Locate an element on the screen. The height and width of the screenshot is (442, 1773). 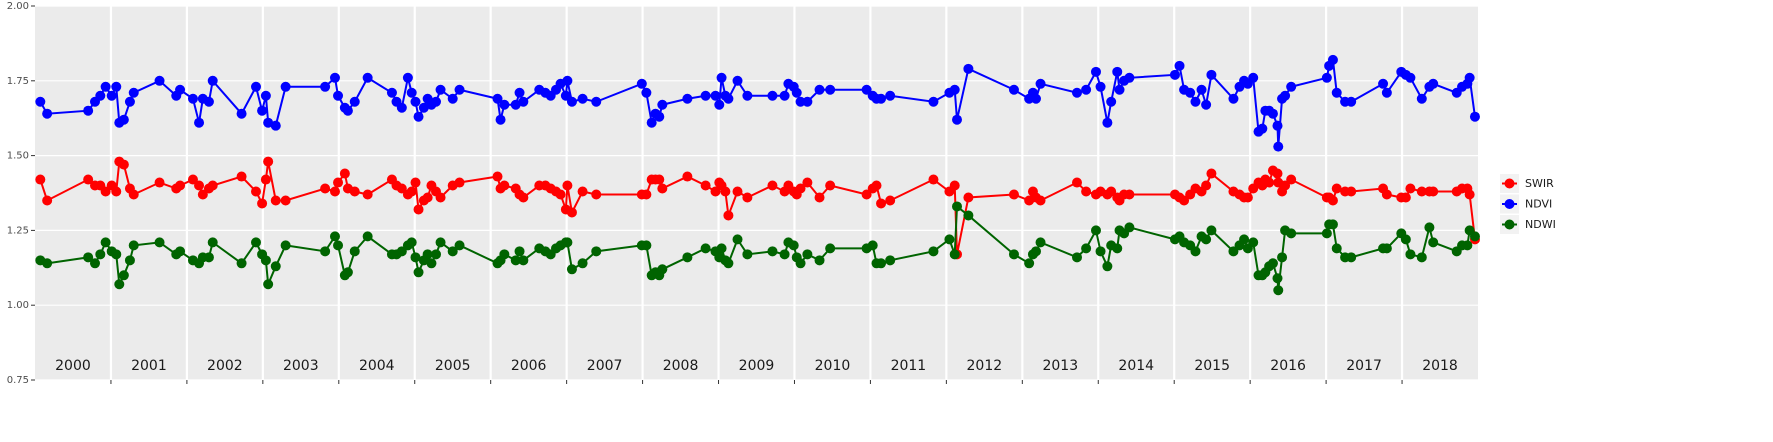
facet-label: 2013 is located at coordinates (1060, 366).